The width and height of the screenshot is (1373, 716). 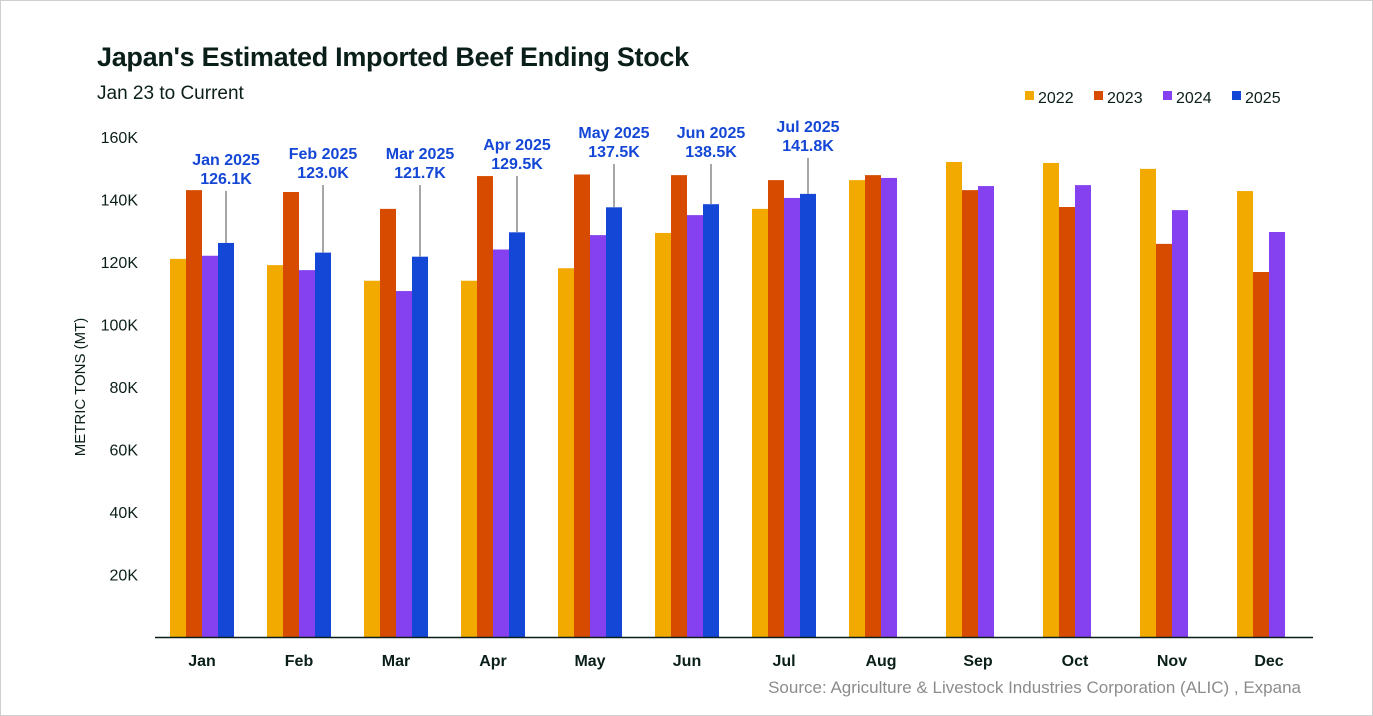 I want to click on annotation-month: Jul 2025, so click(x=807, y=127).